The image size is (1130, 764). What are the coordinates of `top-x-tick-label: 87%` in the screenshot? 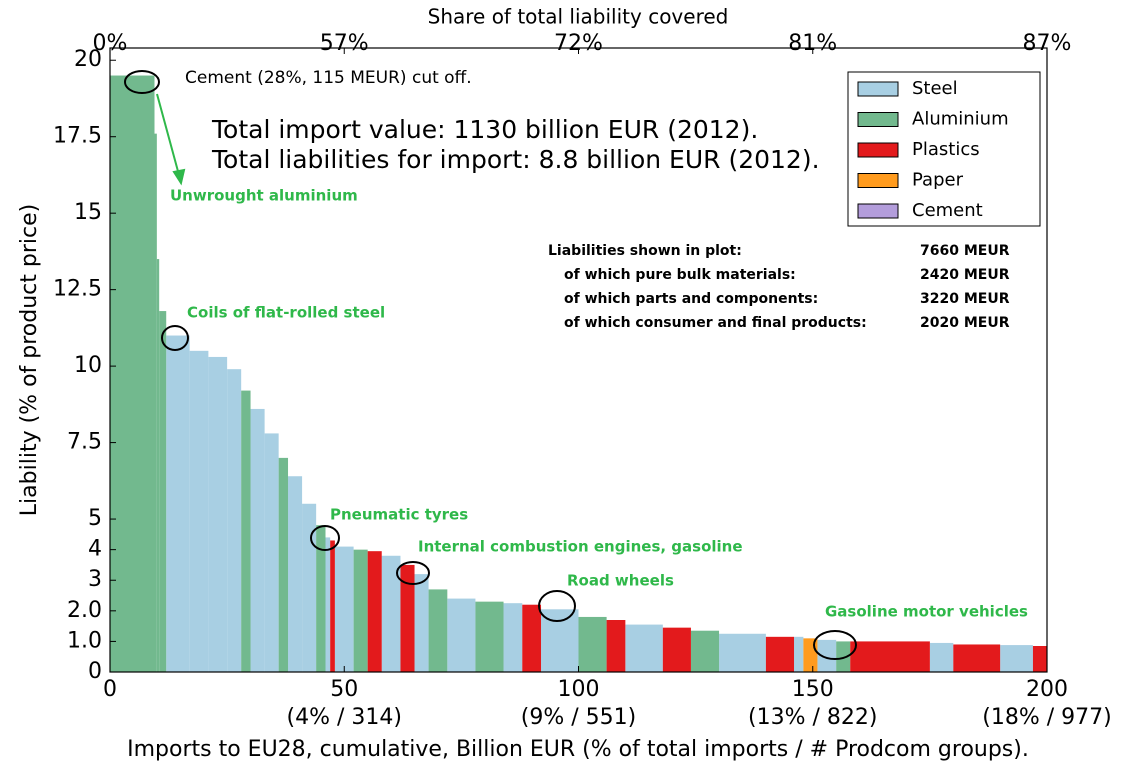 It's located at (1047, 43).